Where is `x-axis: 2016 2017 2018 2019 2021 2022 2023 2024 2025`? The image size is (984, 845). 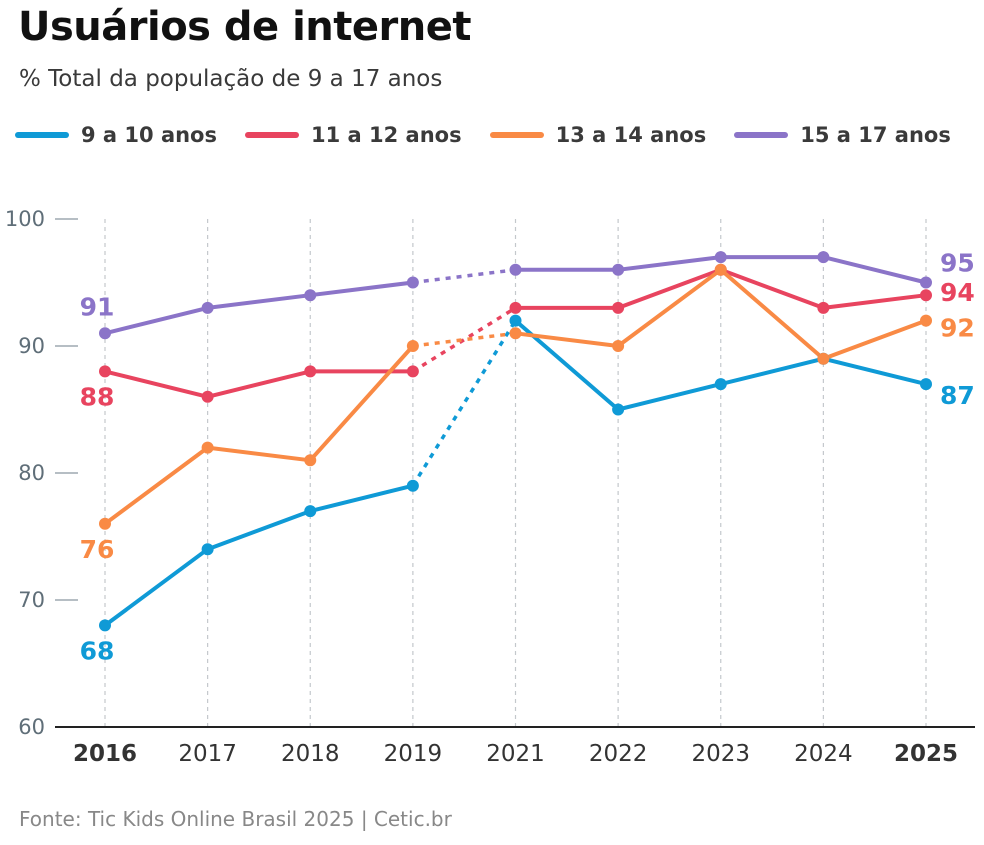
x-axis: 2016 2017 2018 2019 2021 2022 2023 2024 2025 is located at coordinates (515, 746).